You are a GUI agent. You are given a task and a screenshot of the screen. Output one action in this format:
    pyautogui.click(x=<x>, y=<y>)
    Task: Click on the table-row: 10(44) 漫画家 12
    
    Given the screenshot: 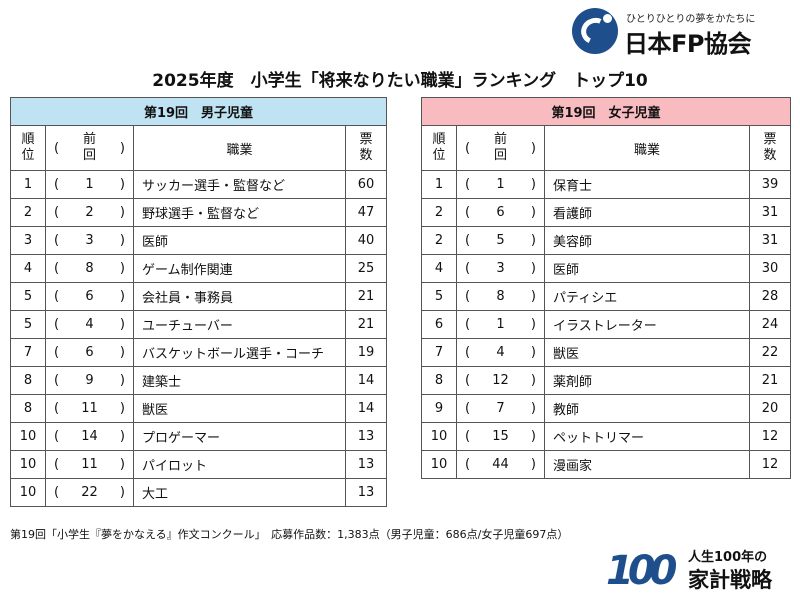 What is the action you would take?
    pyautogui.click(x=606, y=464)
    